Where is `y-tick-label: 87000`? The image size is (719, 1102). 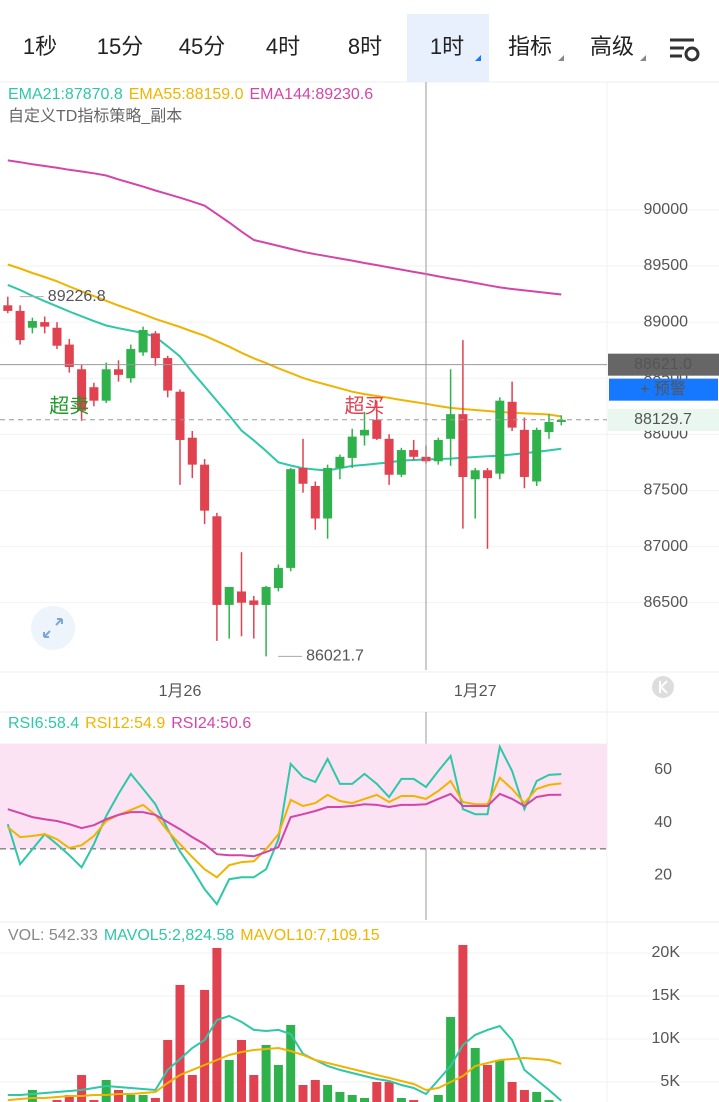
y-tick-label: 87000 is located at coordinates (666, 546).